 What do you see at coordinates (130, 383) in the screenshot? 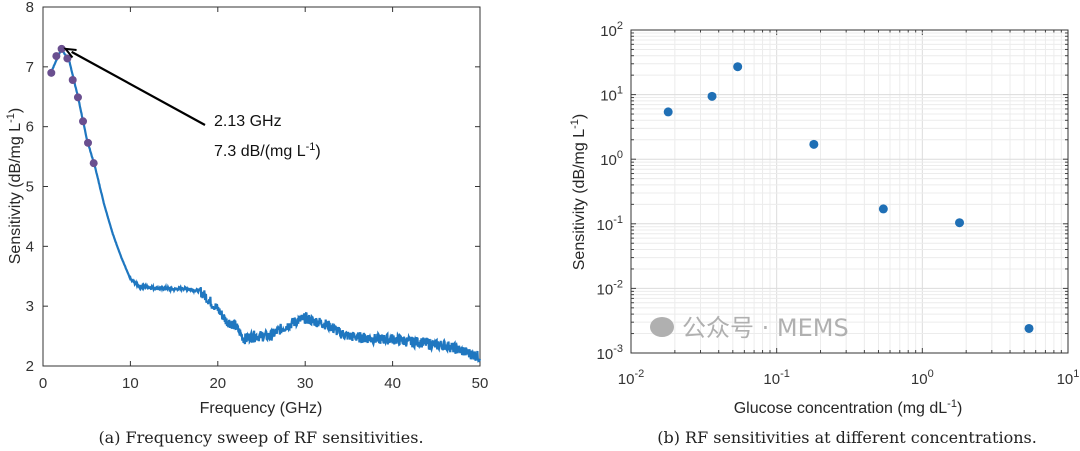
I see `x-tick-label: 10` at bounding box center [130, 383].